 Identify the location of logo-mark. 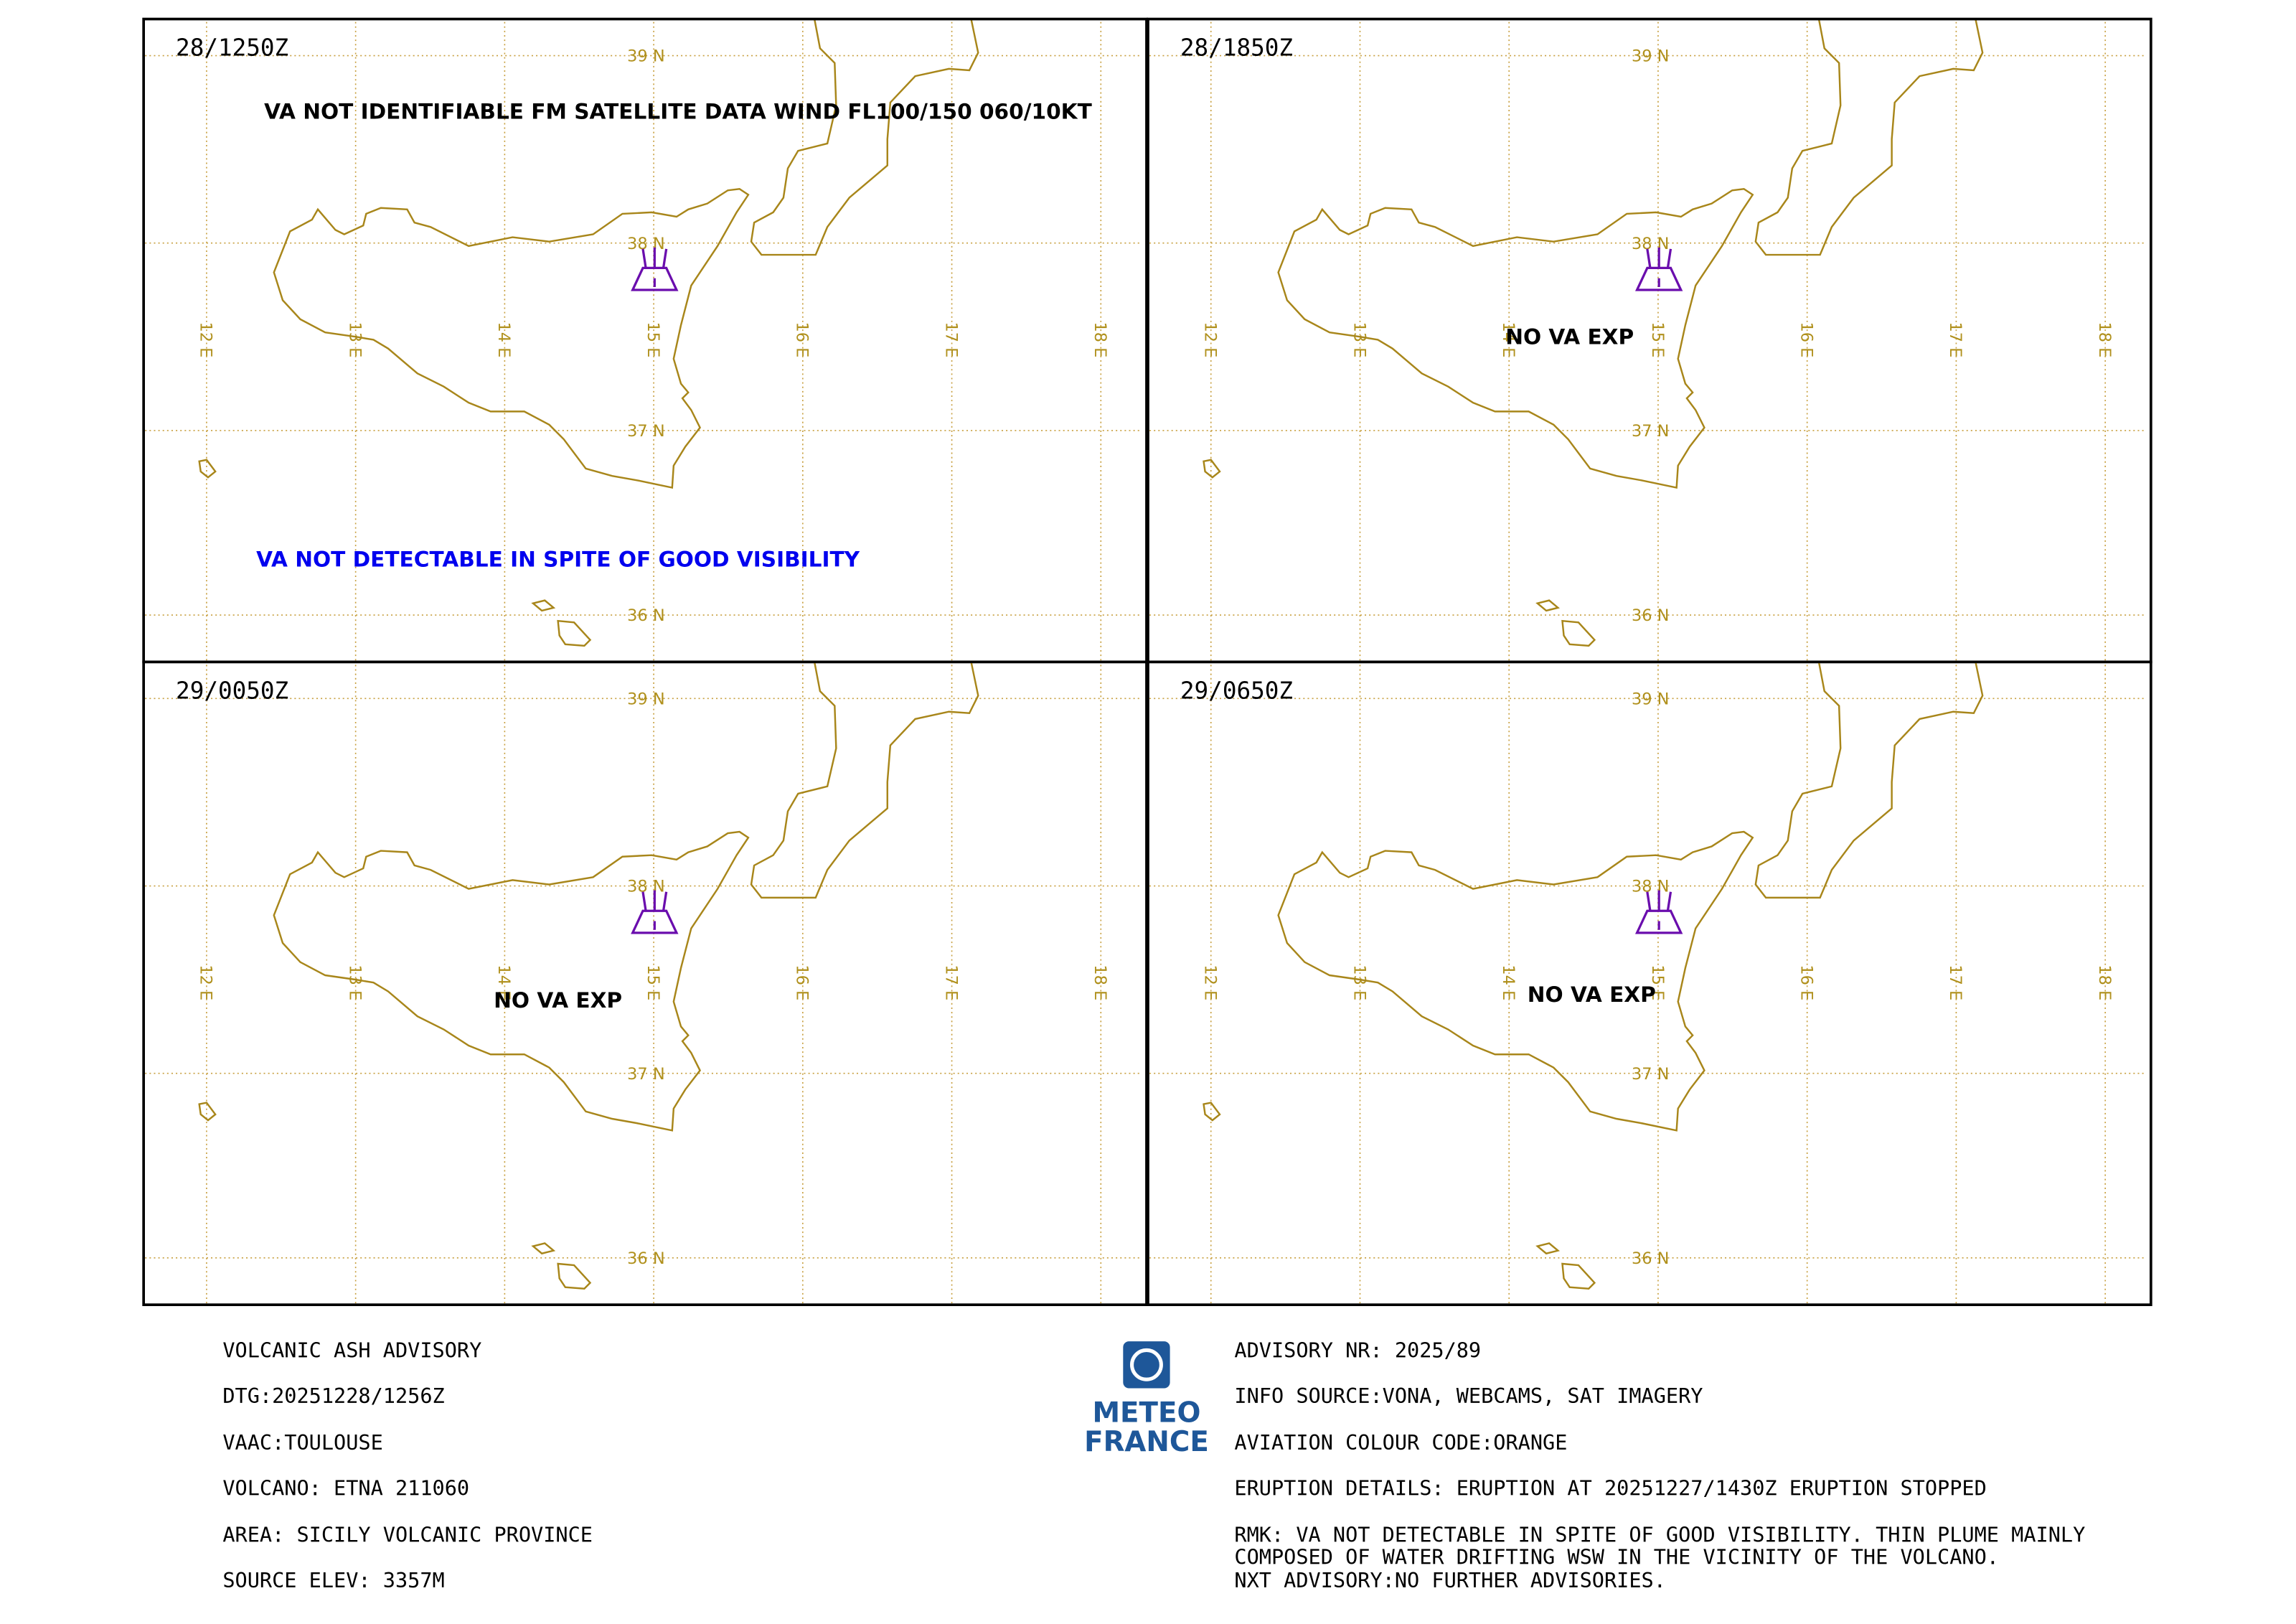
(1147, 1365).